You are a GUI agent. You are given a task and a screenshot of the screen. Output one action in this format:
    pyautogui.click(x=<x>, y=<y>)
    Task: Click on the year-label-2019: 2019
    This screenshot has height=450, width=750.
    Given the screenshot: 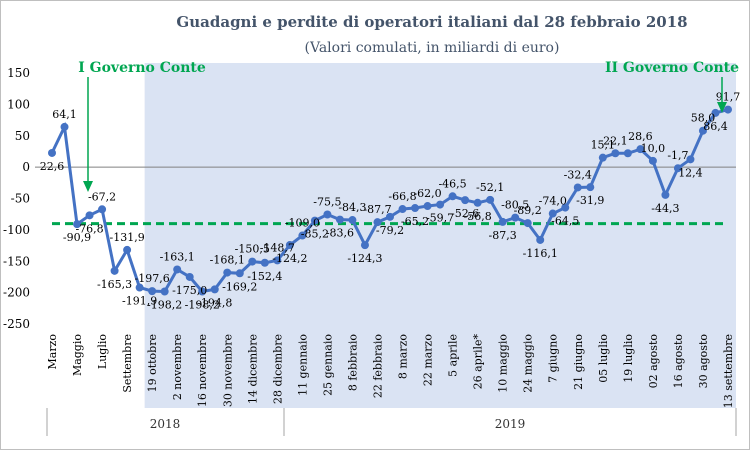 What is the action you would take?
    pyautogui.click(x=510, y=424)
    